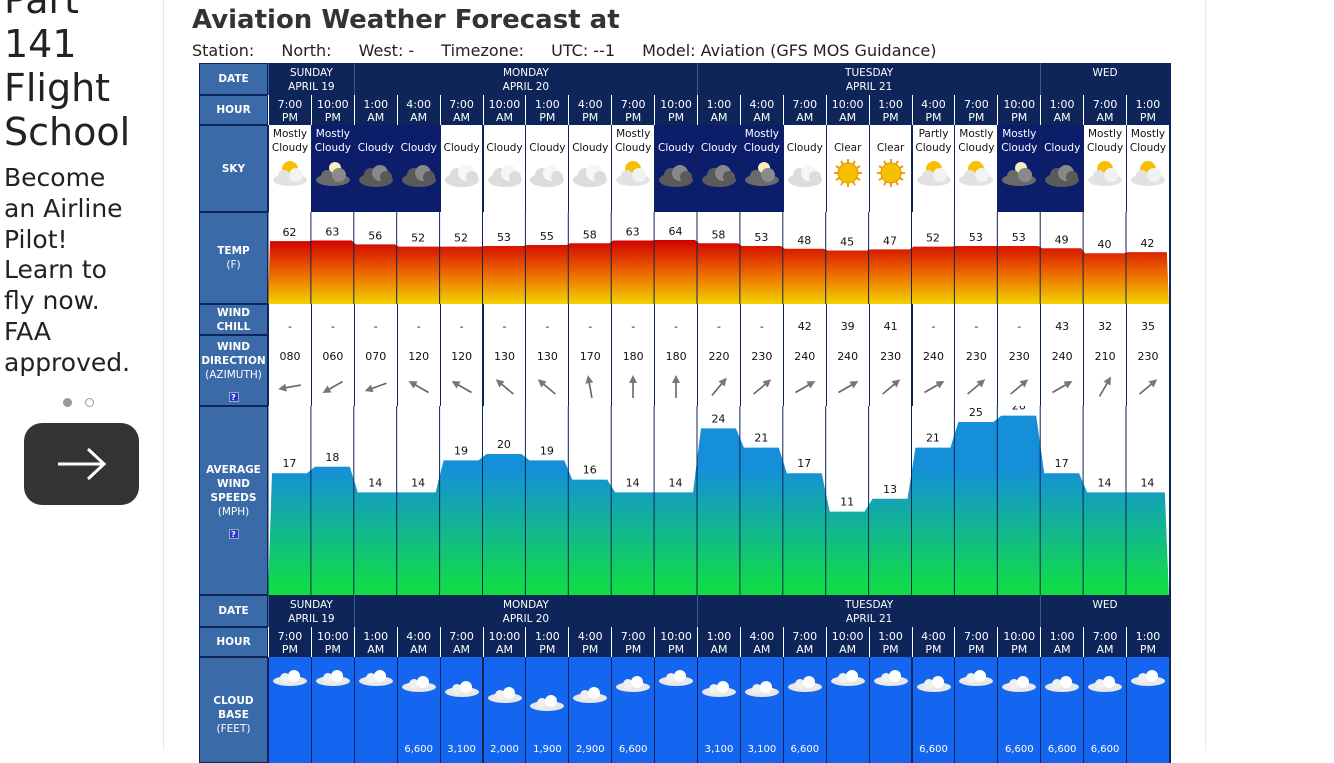 The width and height of the screenshot is (1334, 763). What do you see at coordinates (762, 104) in the screenshot?
I see `hour-time: 4:00` at bounding box center [762, 104].